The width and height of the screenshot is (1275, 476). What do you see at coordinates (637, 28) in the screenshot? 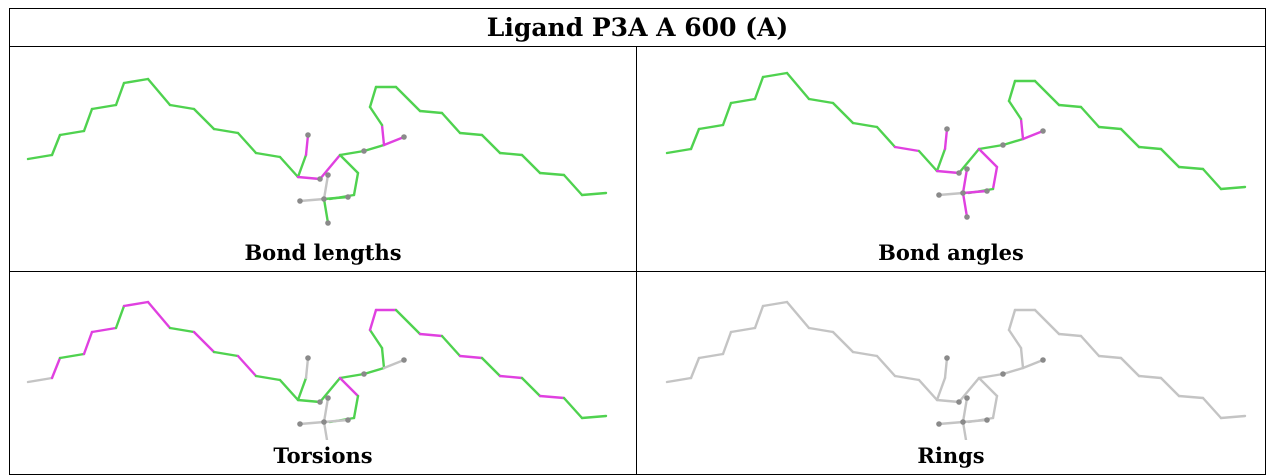
I see `table-title: Ligand P3A A 600 (A)` at bounding box center [637, 28].